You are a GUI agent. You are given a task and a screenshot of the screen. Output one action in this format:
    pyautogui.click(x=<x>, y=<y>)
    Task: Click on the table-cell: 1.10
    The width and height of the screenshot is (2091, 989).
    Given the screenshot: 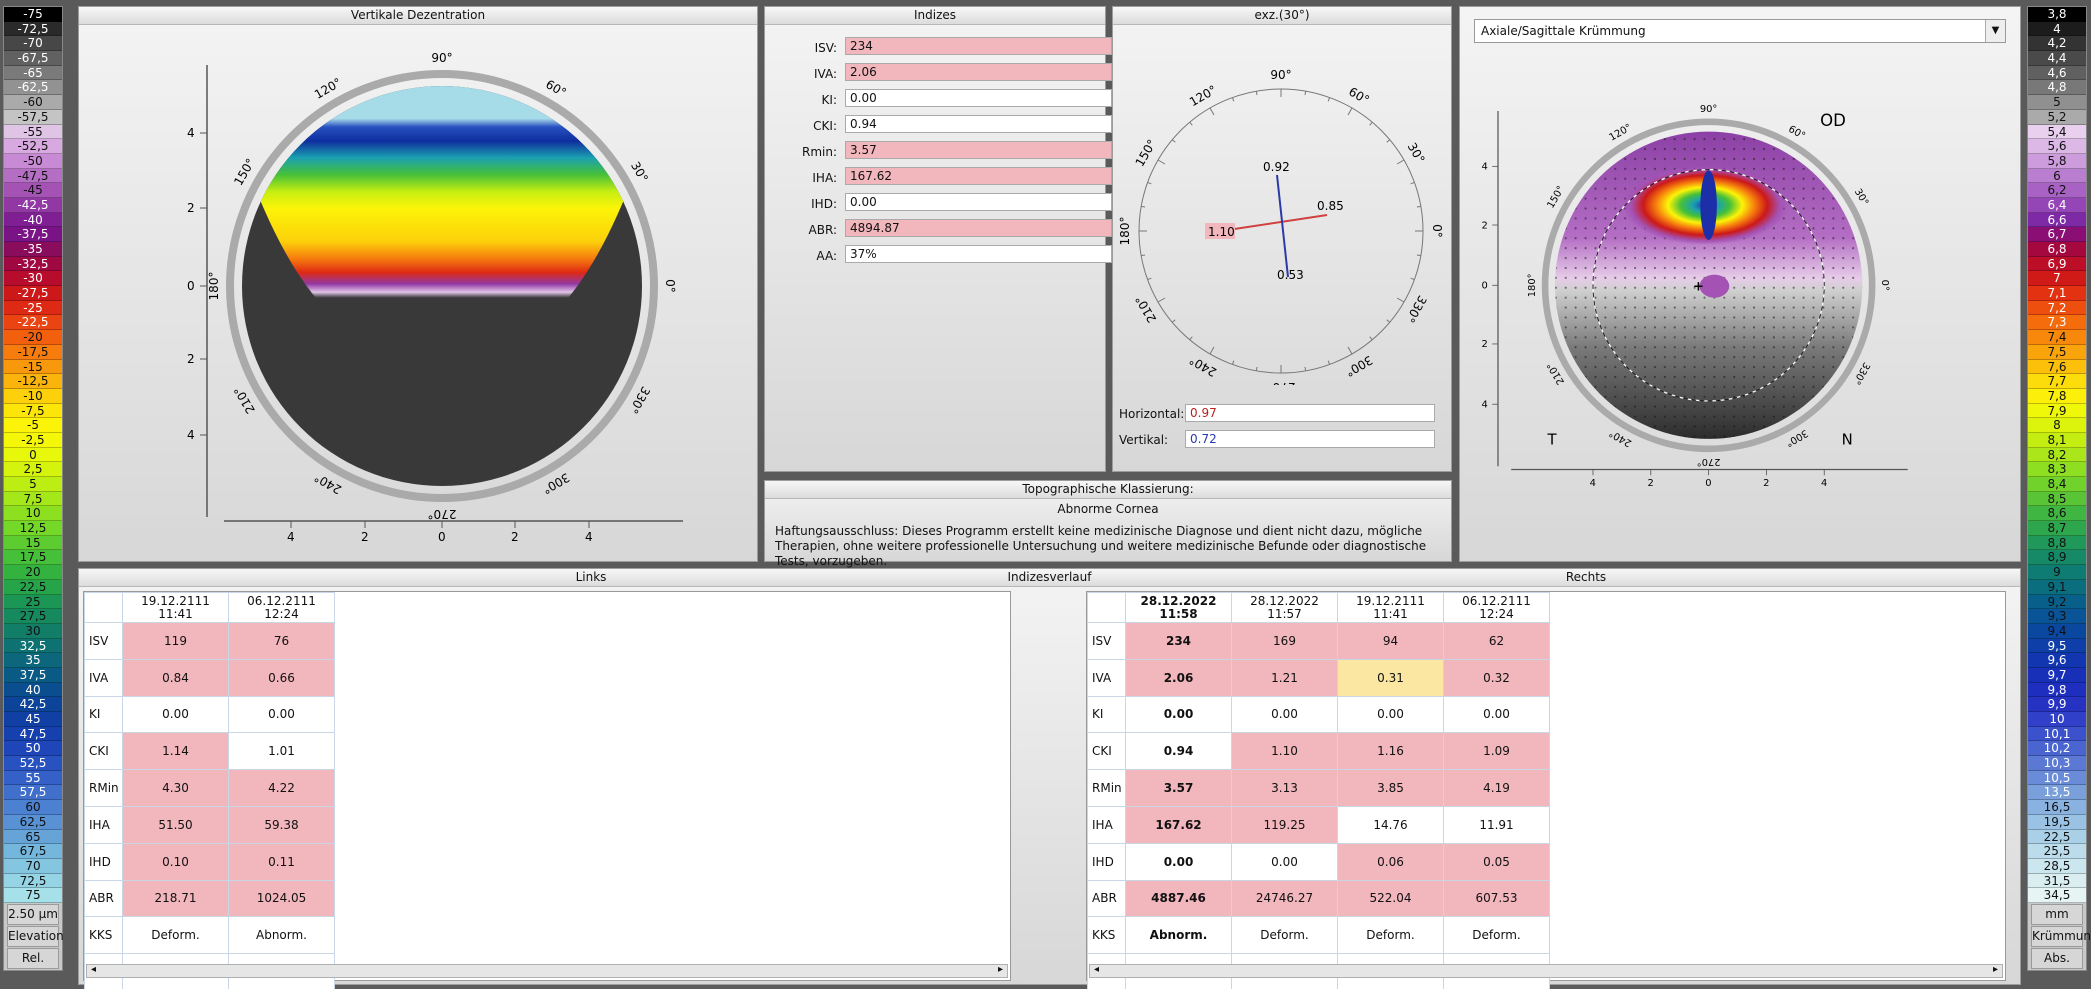 What is the action you would take?
    pyautogui.click(x=1284, y=751)
    